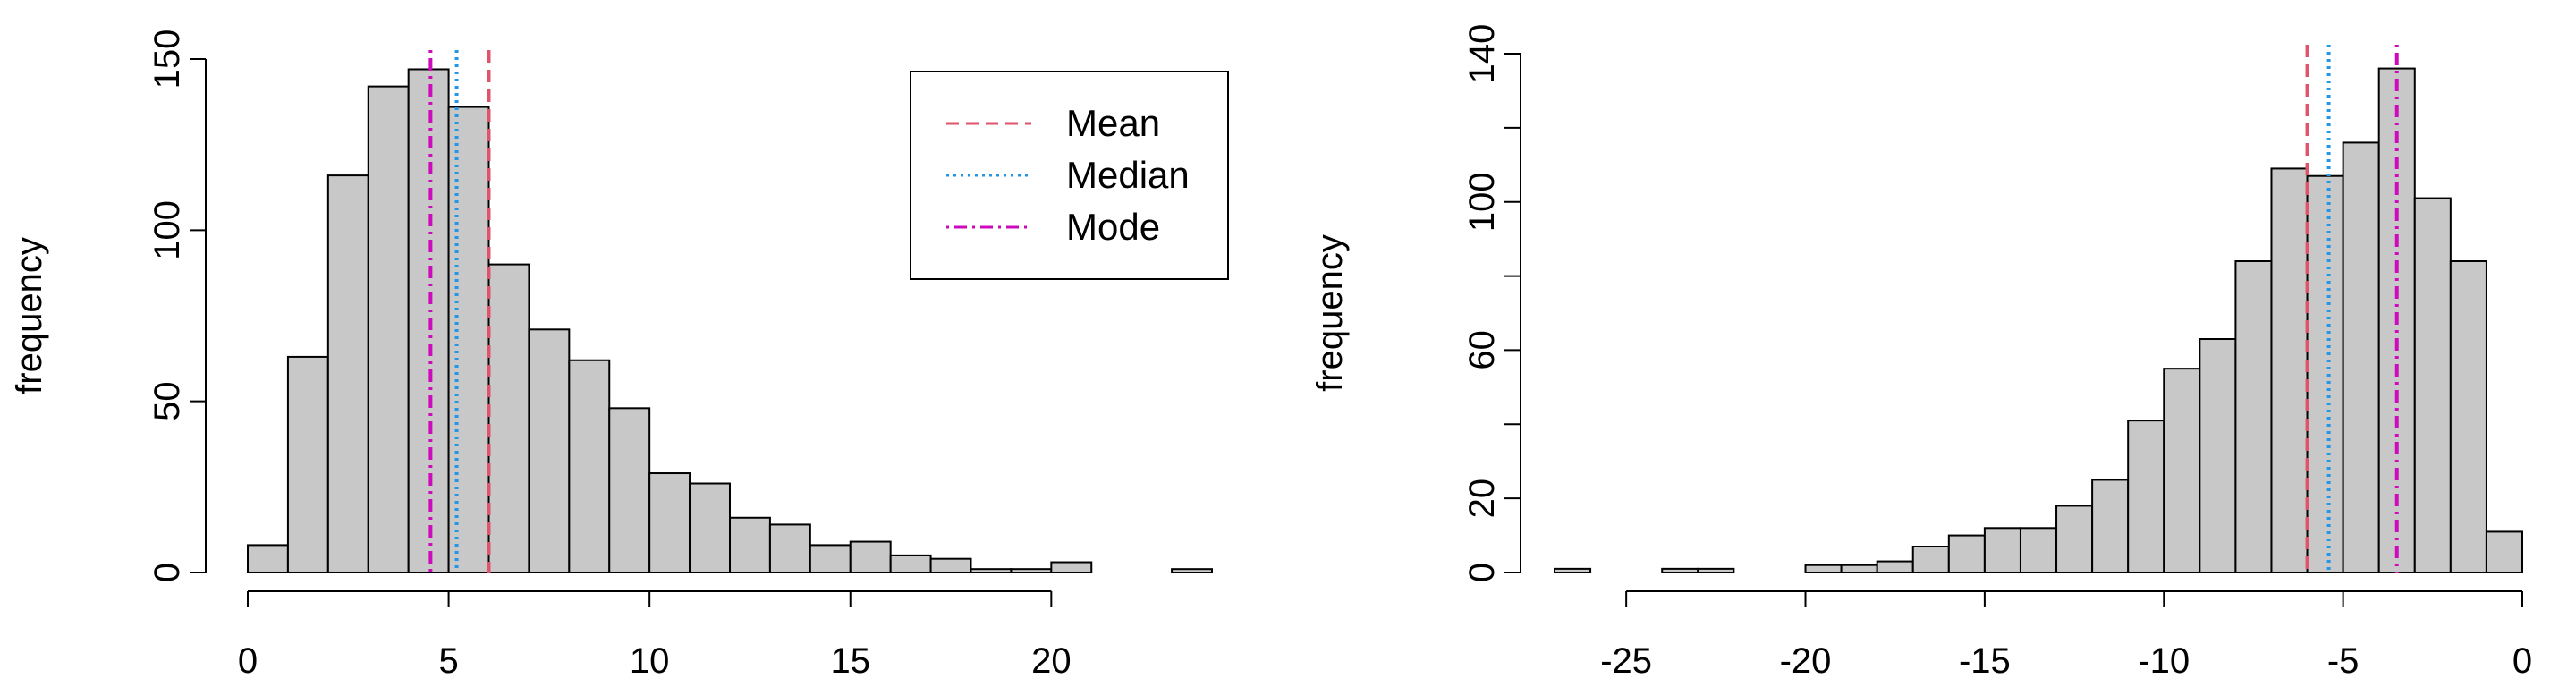  Describe the element at coordinates (1985, 661) in the screenshot. I see `x-tick-label: -15` at that location.